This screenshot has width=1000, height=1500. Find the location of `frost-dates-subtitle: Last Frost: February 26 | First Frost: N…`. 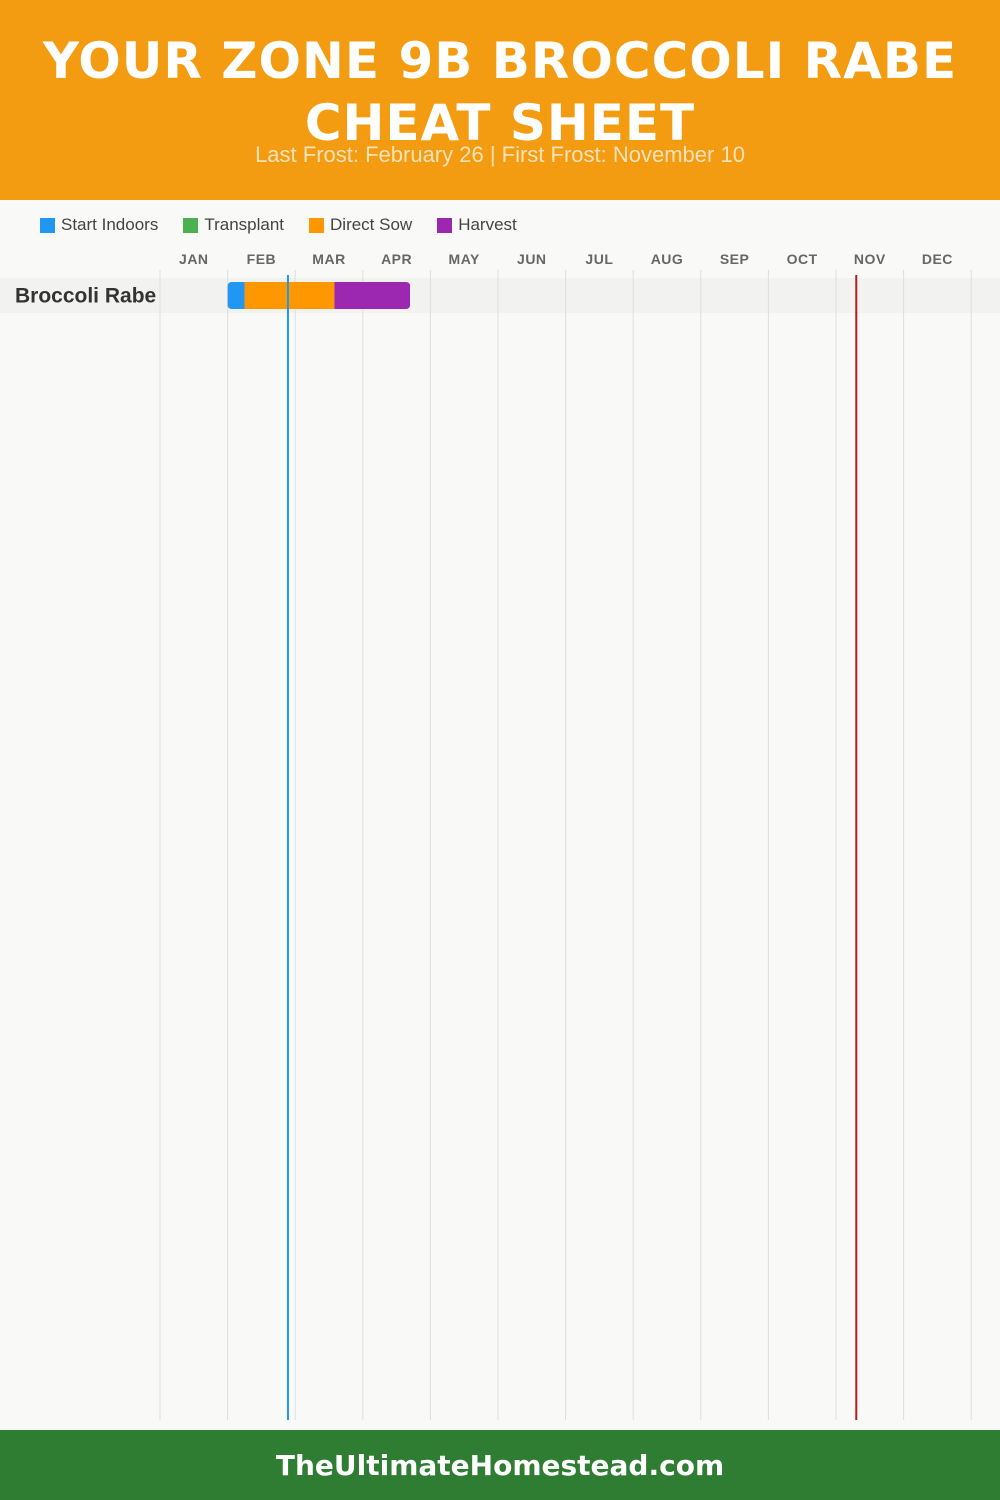

frost-dates-subtitle: Last Frost: February 26 | First Frost: N… is located at coordinates (500, 154).